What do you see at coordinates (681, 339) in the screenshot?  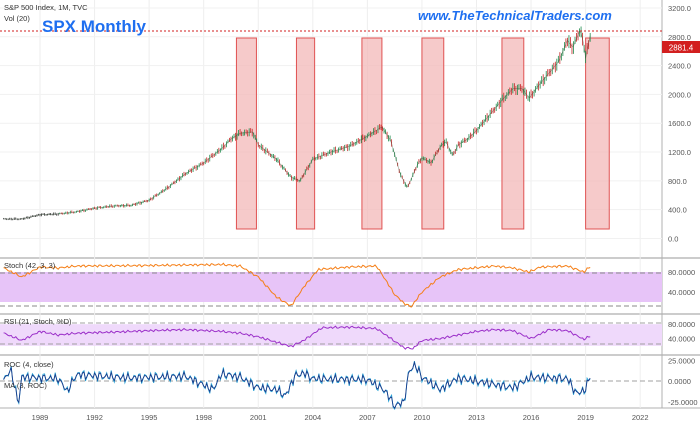 I see `rsi-y-tick: 40.0000` at bounding box center [681, 339].